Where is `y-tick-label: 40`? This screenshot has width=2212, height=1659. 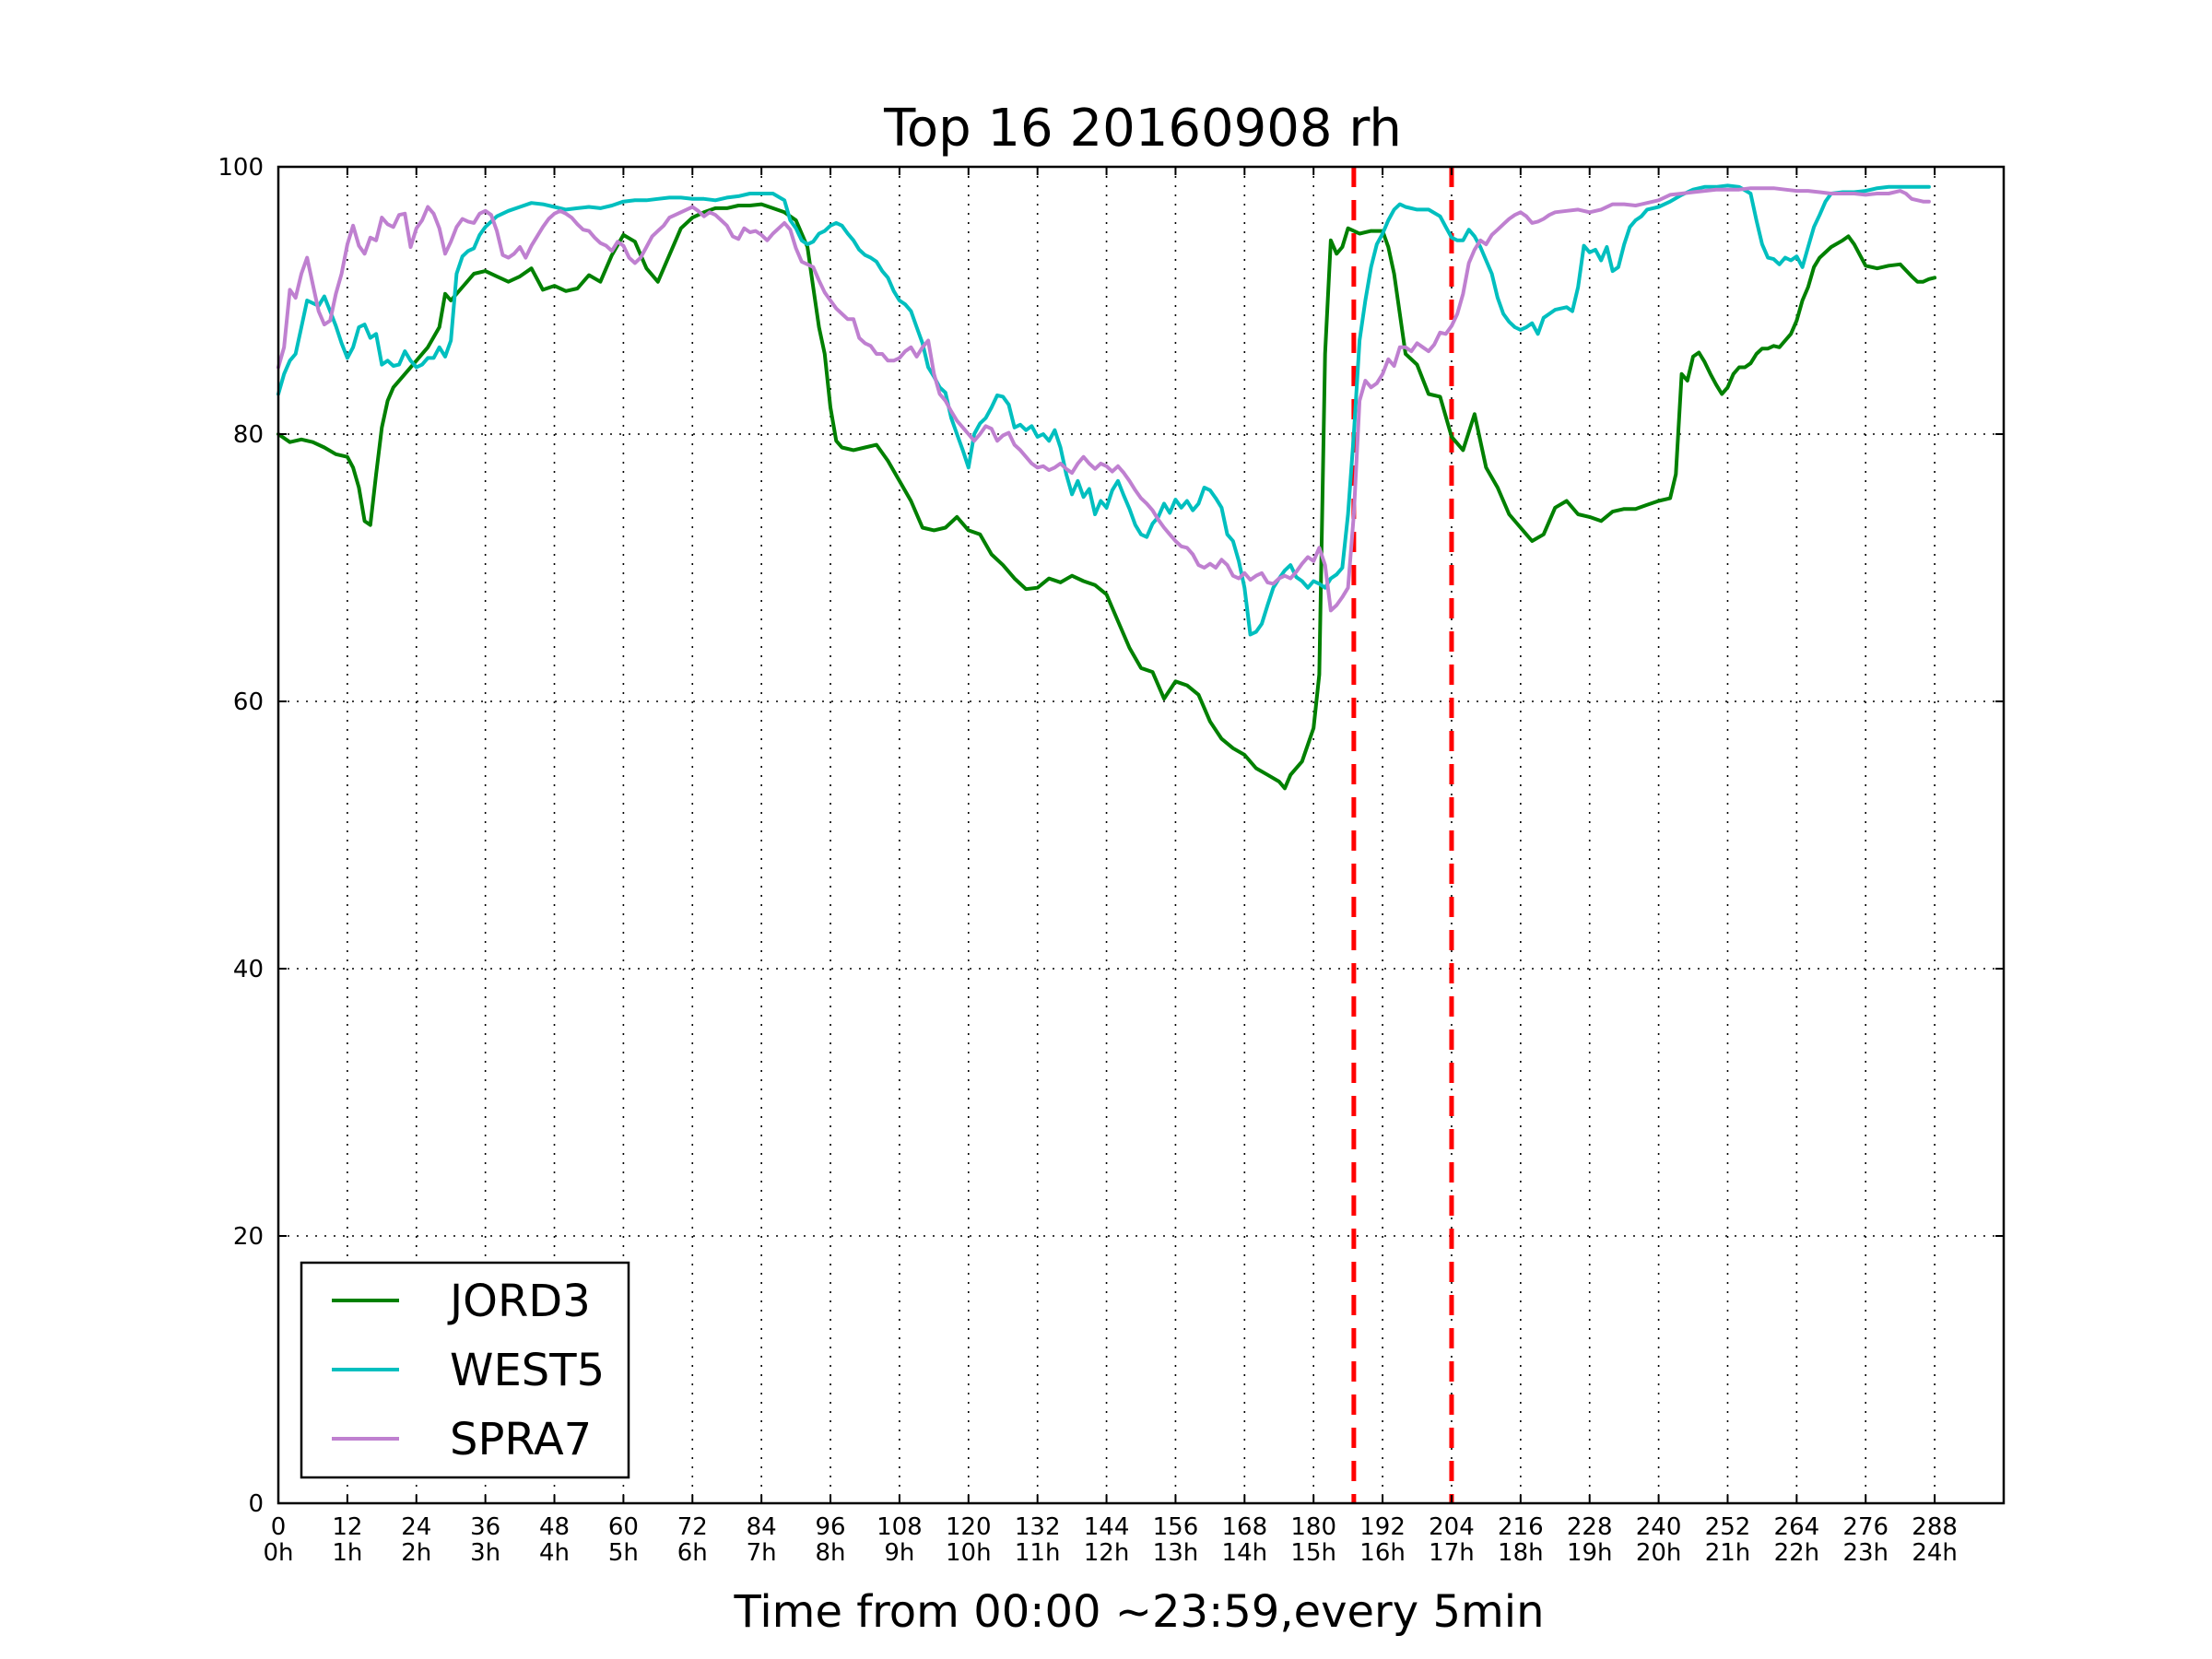
y-tick-label: 40 is located at coordinates (248, 969).